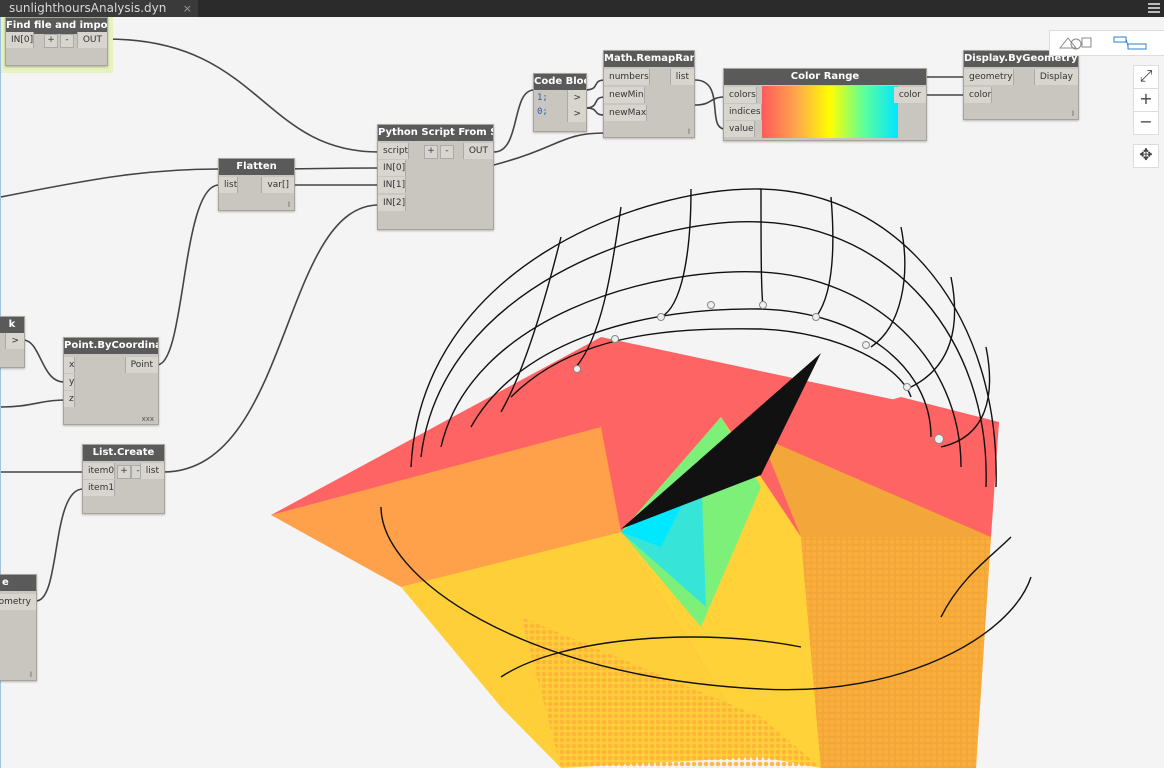 This screenshot has height=768, width=1164. Describe the element at coordinates (123, 453) in the screenshot. I see `node-title: List.Create` at that location.